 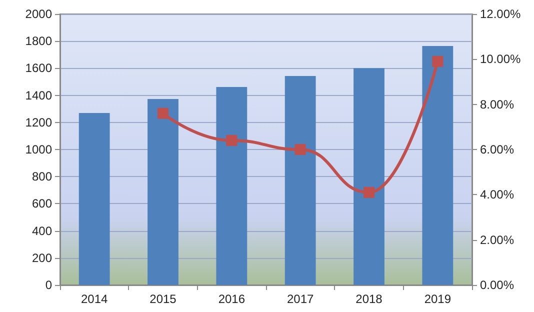 I want to click on y-tick-label: 400, so click(x=42, y=231).